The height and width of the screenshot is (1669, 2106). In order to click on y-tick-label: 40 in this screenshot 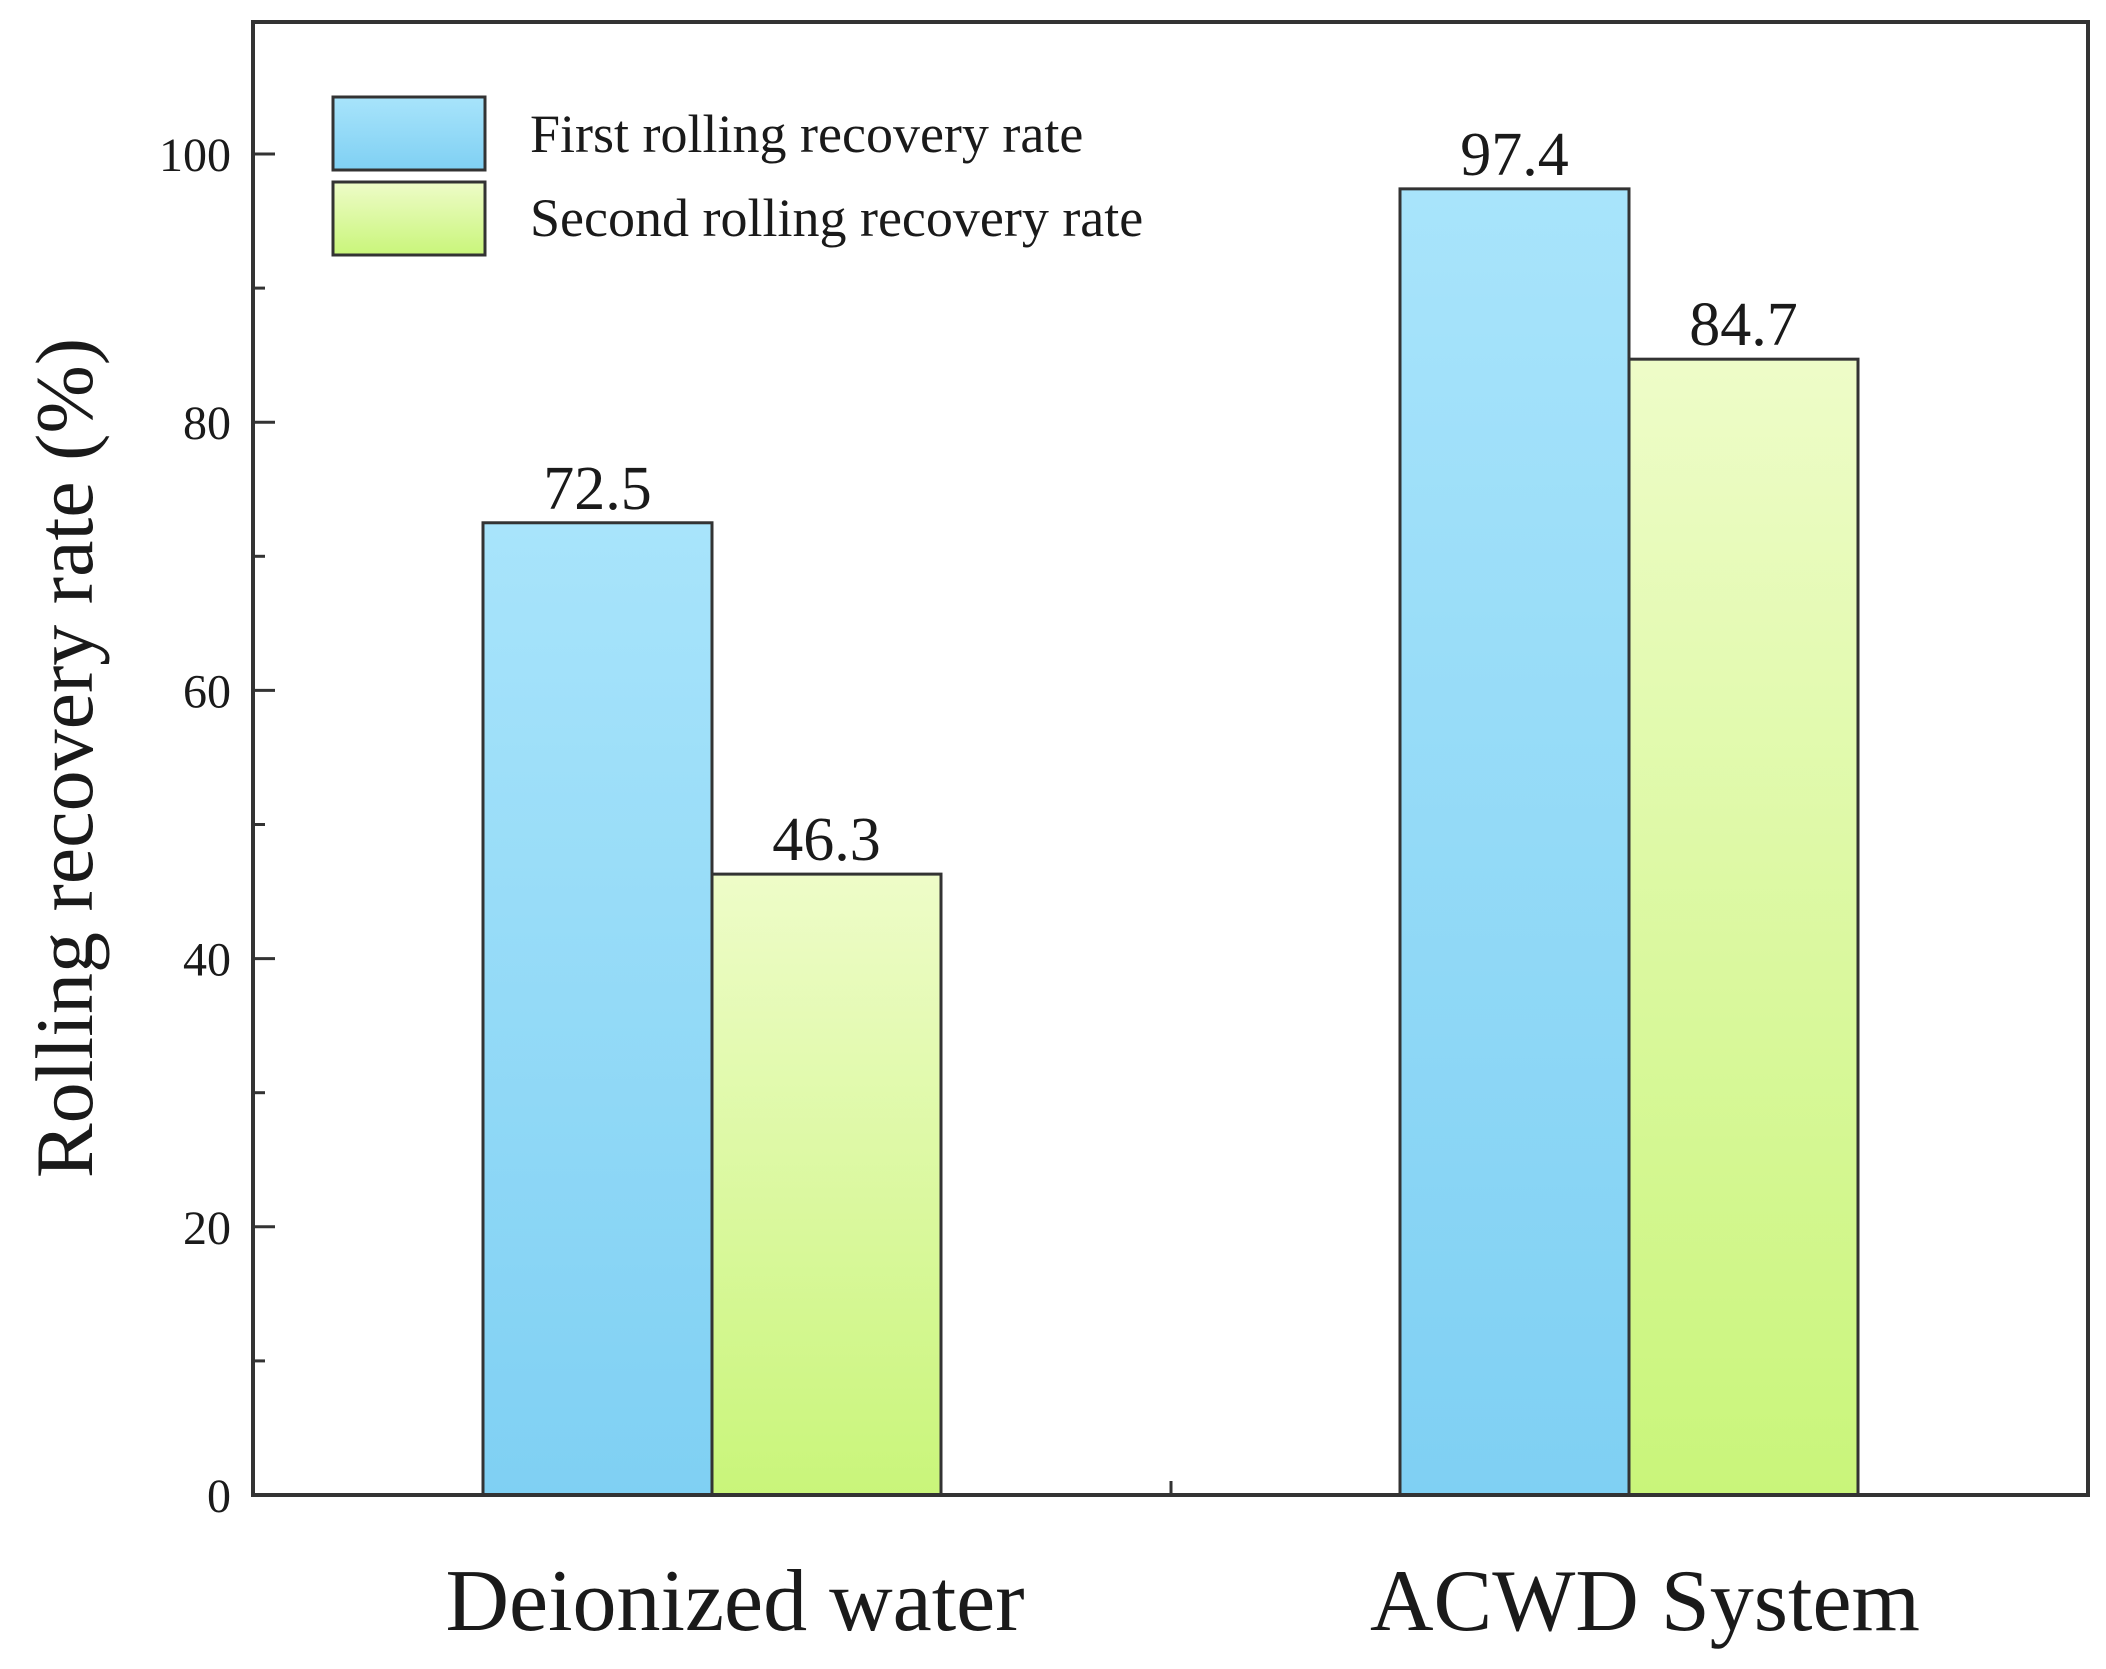, I will do `click(207, 960)`.